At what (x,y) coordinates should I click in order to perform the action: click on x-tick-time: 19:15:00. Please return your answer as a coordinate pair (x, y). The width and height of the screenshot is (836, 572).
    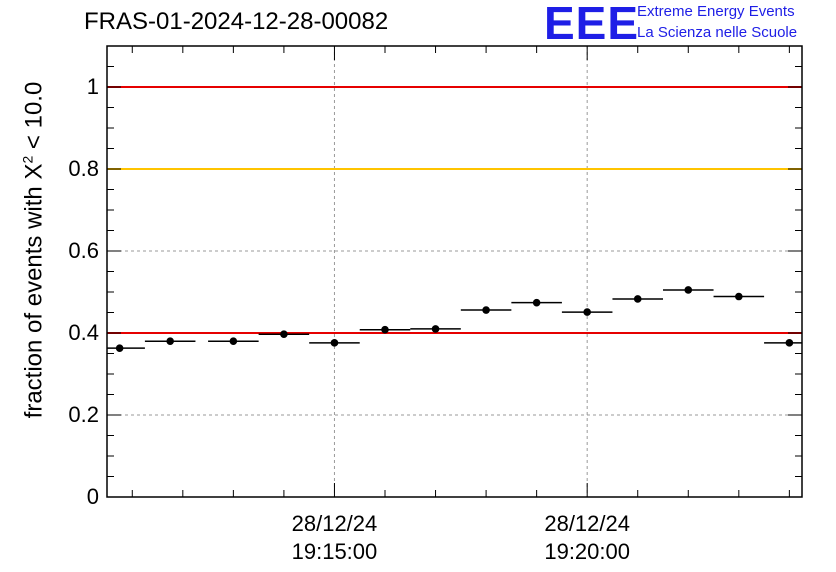
    Looking at the image, I should click on (334, 551).